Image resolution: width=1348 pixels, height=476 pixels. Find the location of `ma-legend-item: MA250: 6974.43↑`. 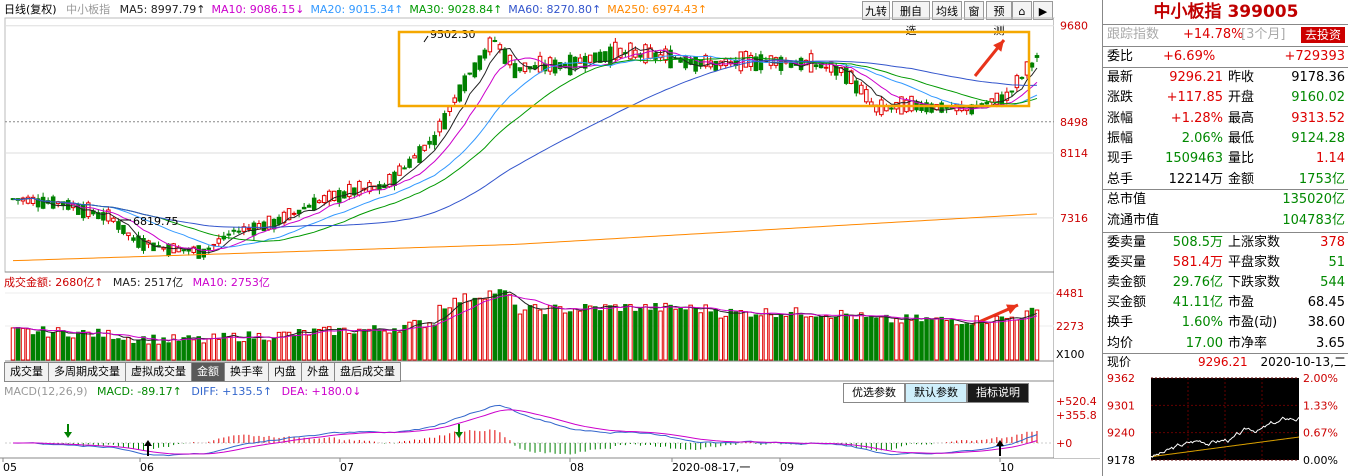

ma-legend-item: MA250: 6974.43↑ is located at coordinates (657, 9).